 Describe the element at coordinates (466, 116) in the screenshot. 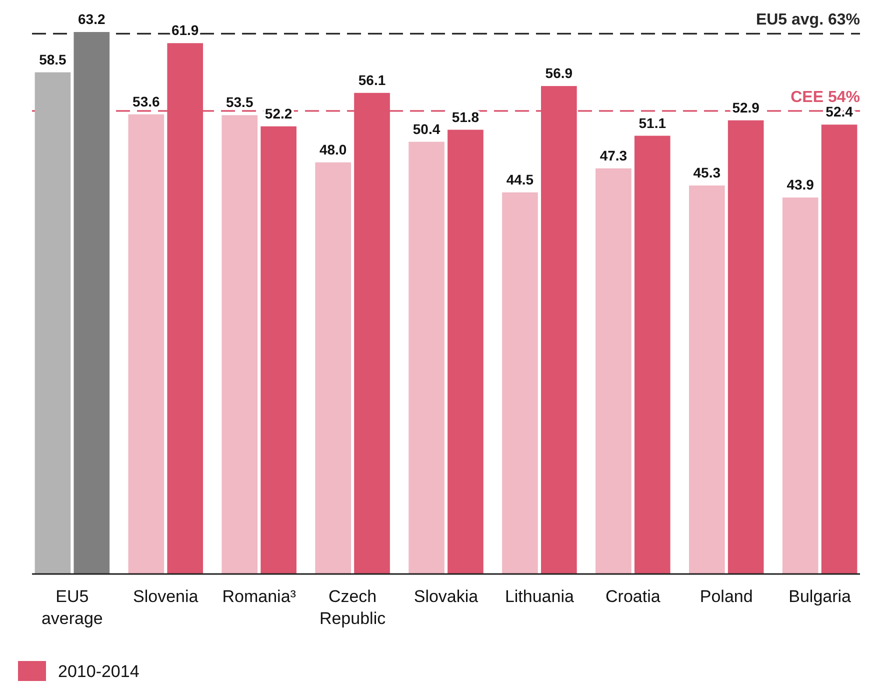

I see `data-label: 51.8` at that location.